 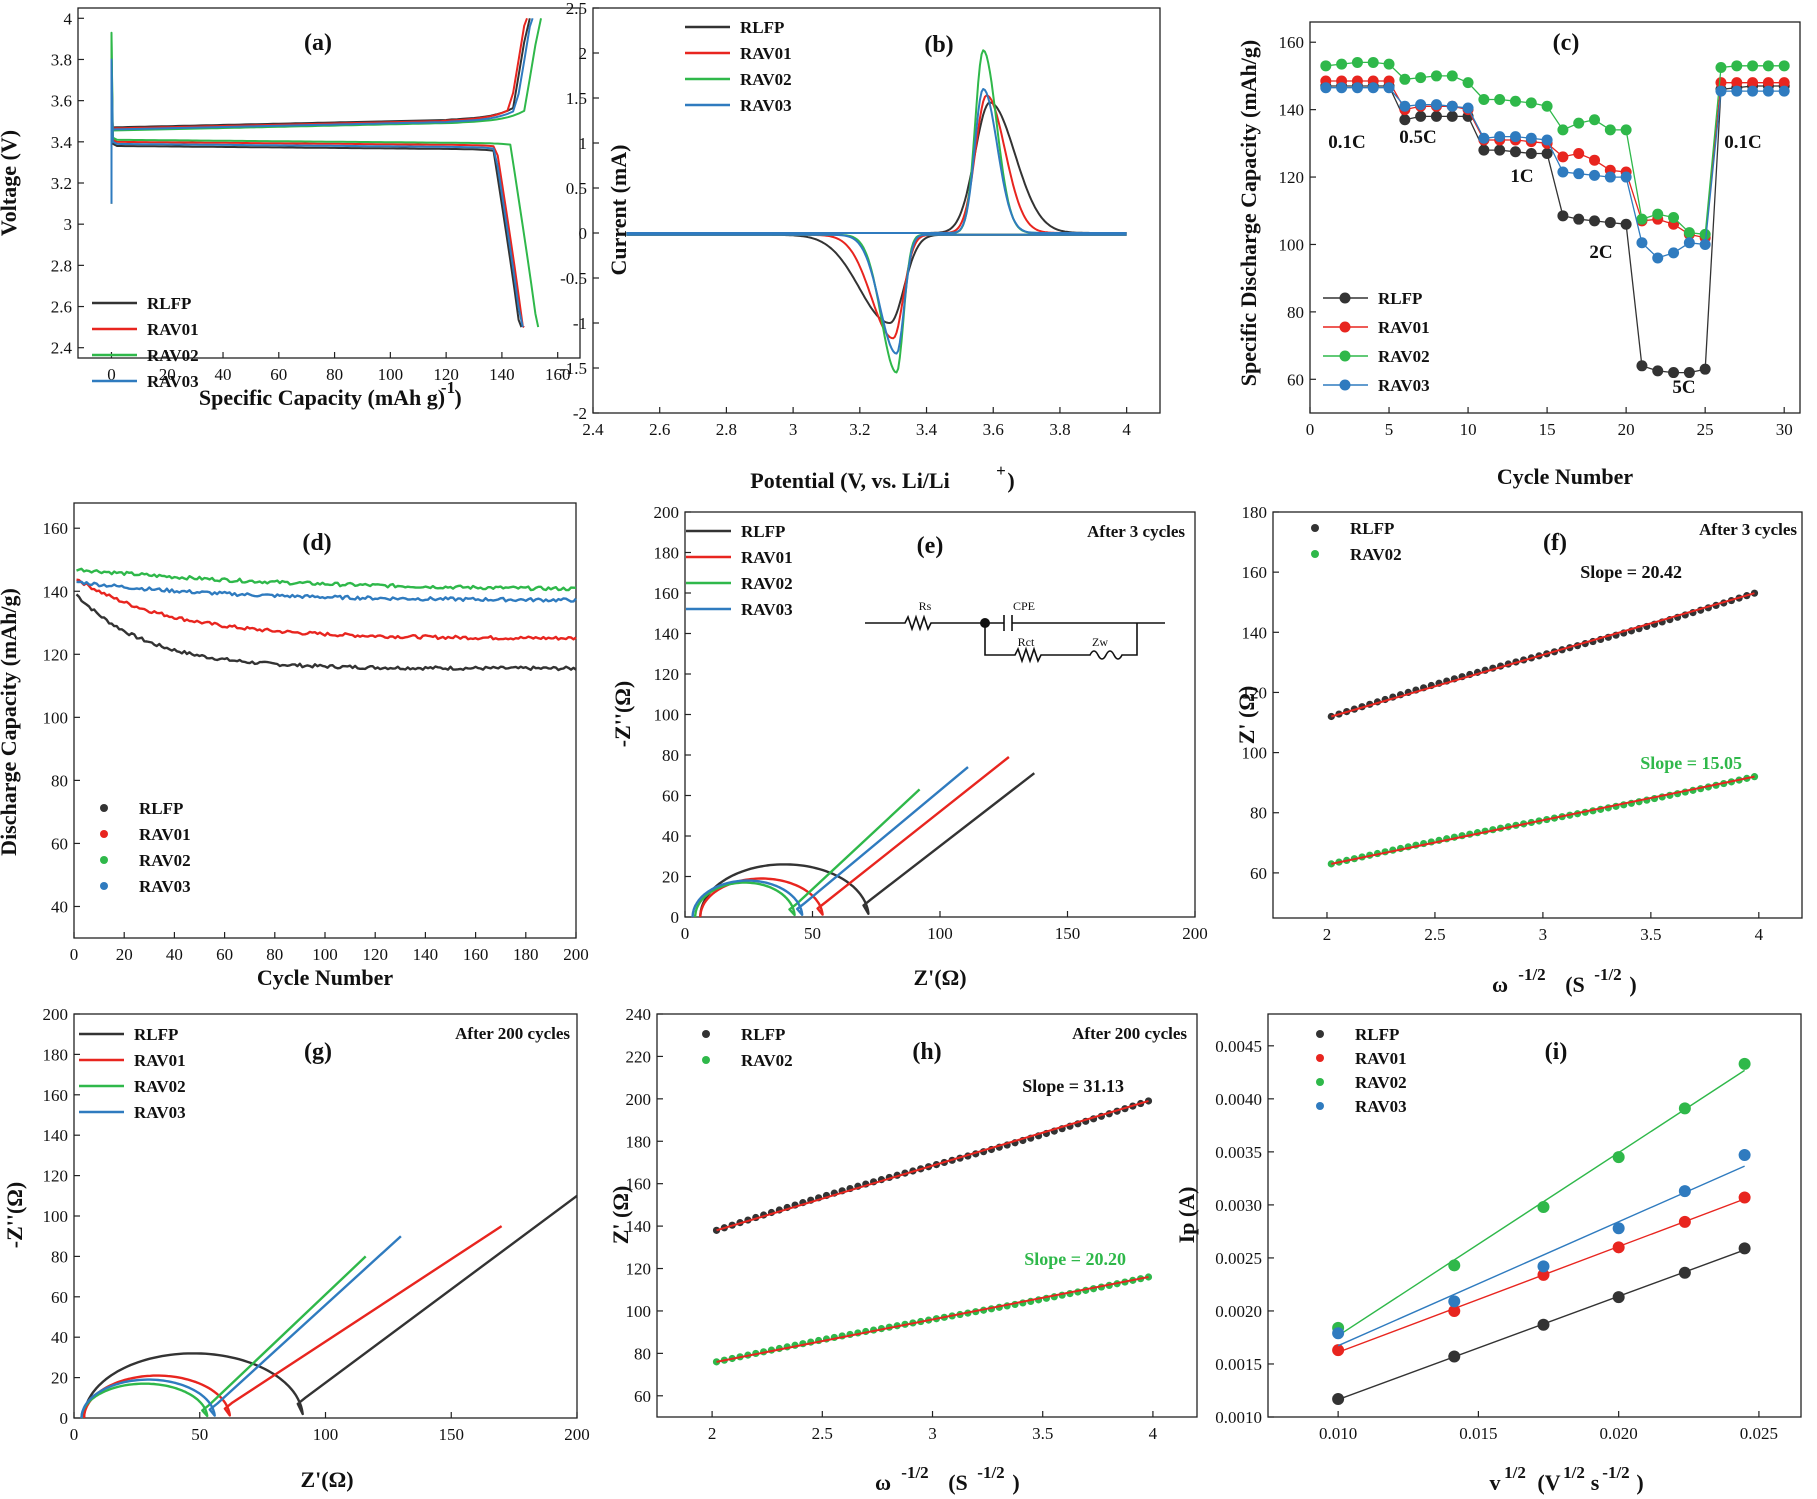 I want to click on rate-label: 0.5C, so click(x=1417, y=137).